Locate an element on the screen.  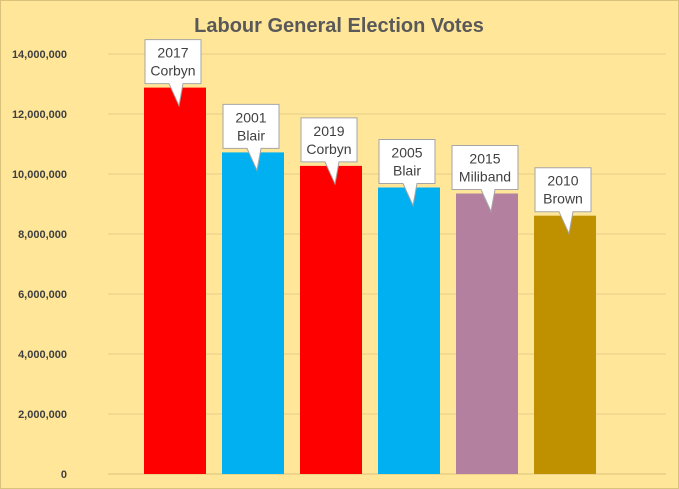
callout-2017: 2017 Corbyn is located at coordinates (173, 73).